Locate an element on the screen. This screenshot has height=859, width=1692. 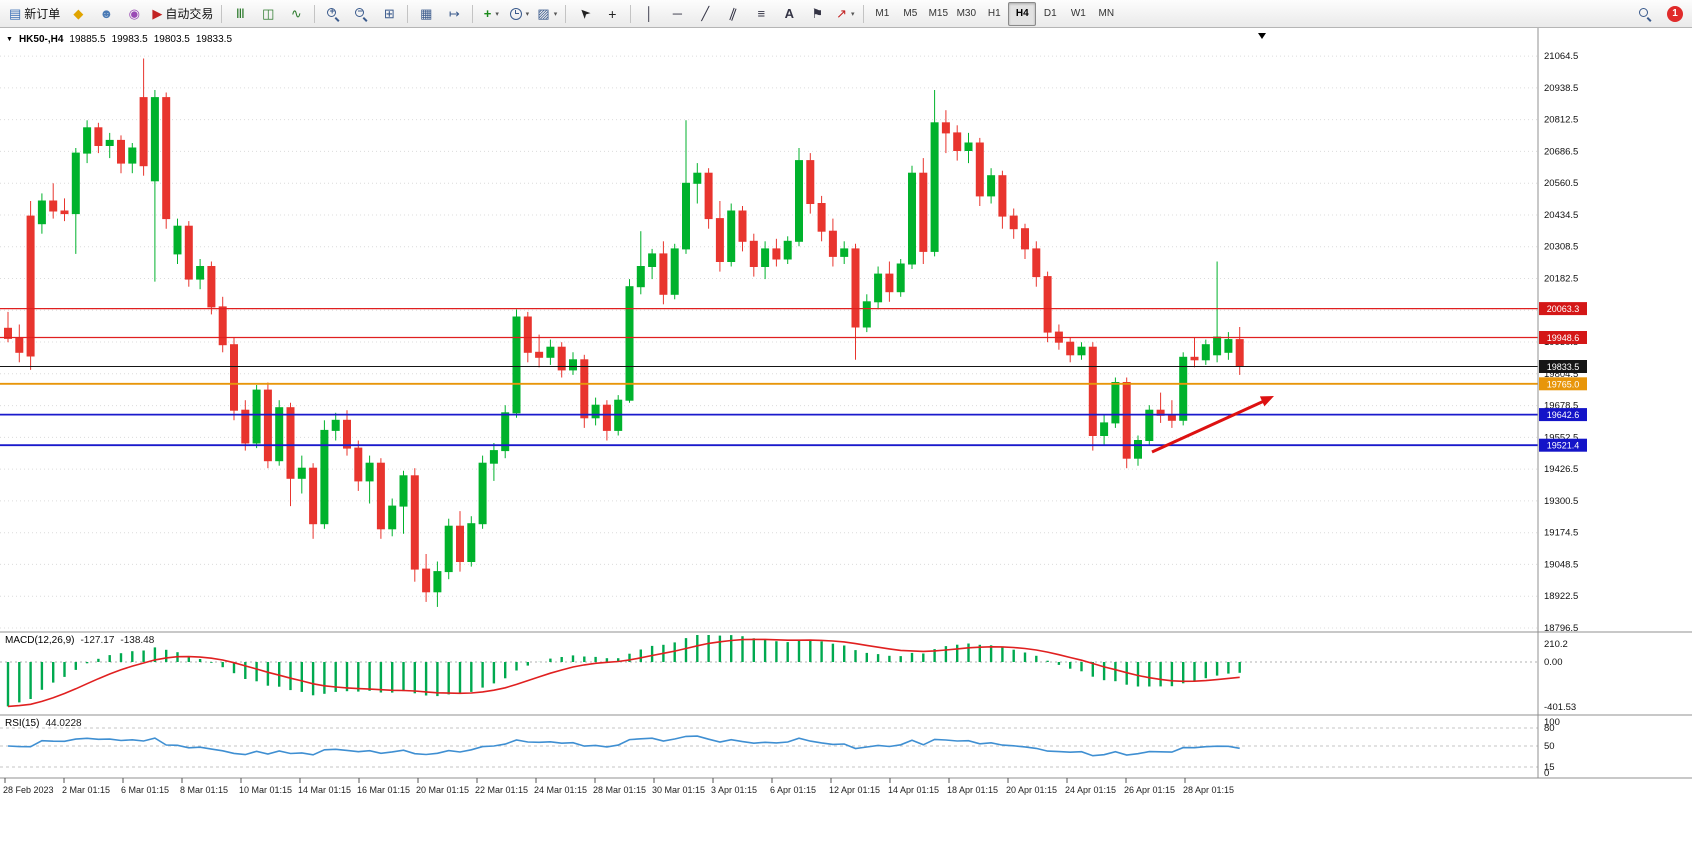
new-chart-icon: ▦ is located at coordinates (426, 13).